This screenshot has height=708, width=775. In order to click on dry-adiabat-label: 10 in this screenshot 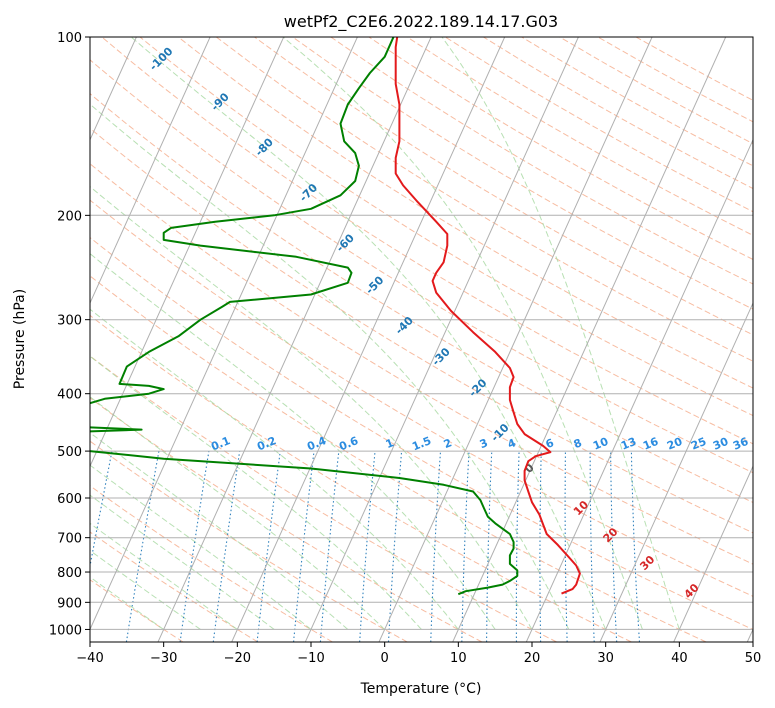, I will do `click(581, 508)`.